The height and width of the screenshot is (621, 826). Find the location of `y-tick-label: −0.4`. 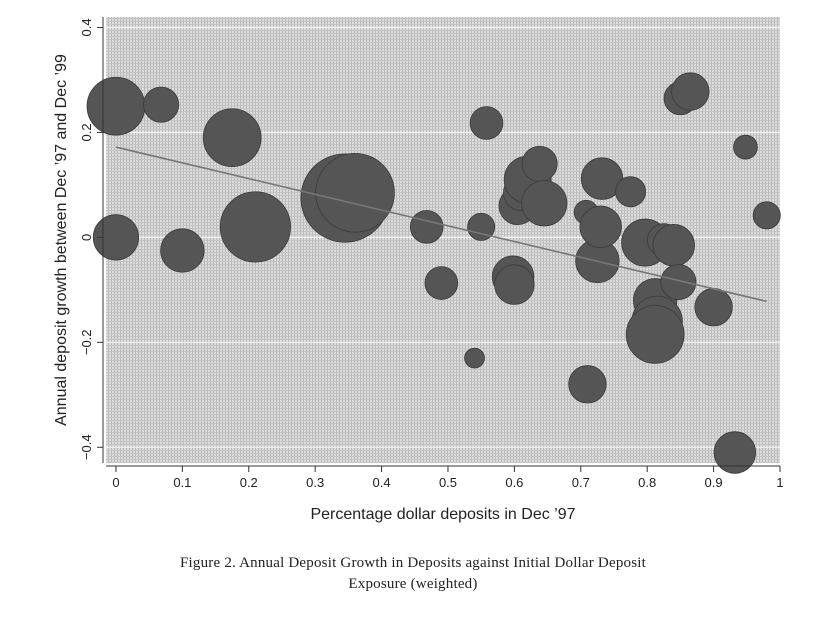

y-tick-label: −0.4 is located at coordinates (86, 447).